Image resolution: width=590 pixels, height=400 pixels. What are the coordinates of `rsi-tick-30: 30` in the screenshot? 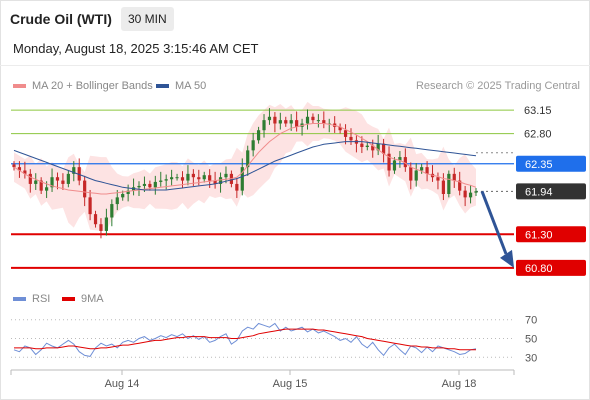 It's located at (531, 358).